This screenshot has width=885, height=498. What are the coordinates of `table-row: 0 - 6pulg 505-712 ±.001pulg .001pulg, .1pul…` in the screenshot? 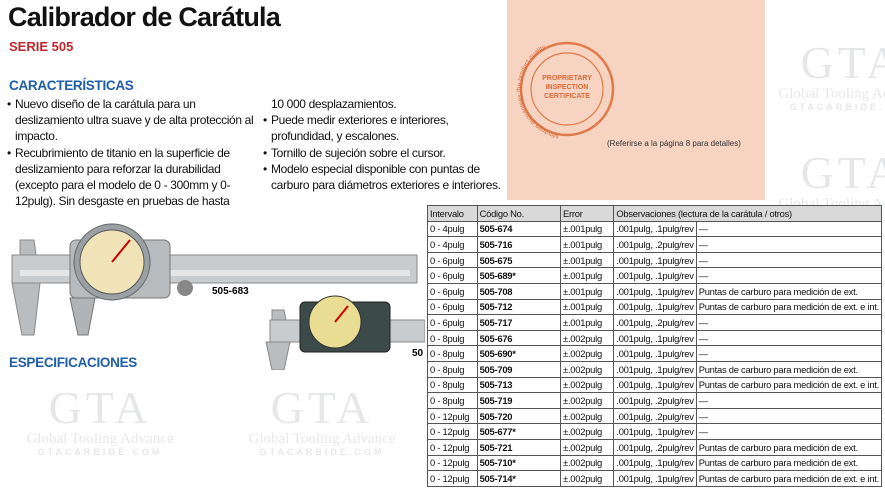 It's located at (655, 307).